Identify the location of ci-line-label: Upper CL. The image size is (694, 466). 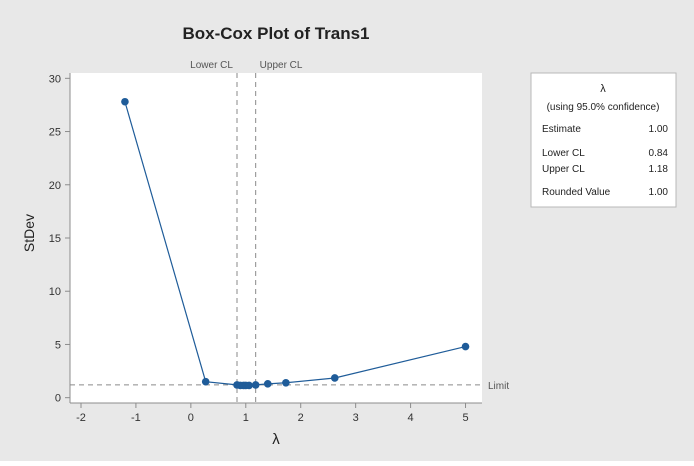
(281, 65).